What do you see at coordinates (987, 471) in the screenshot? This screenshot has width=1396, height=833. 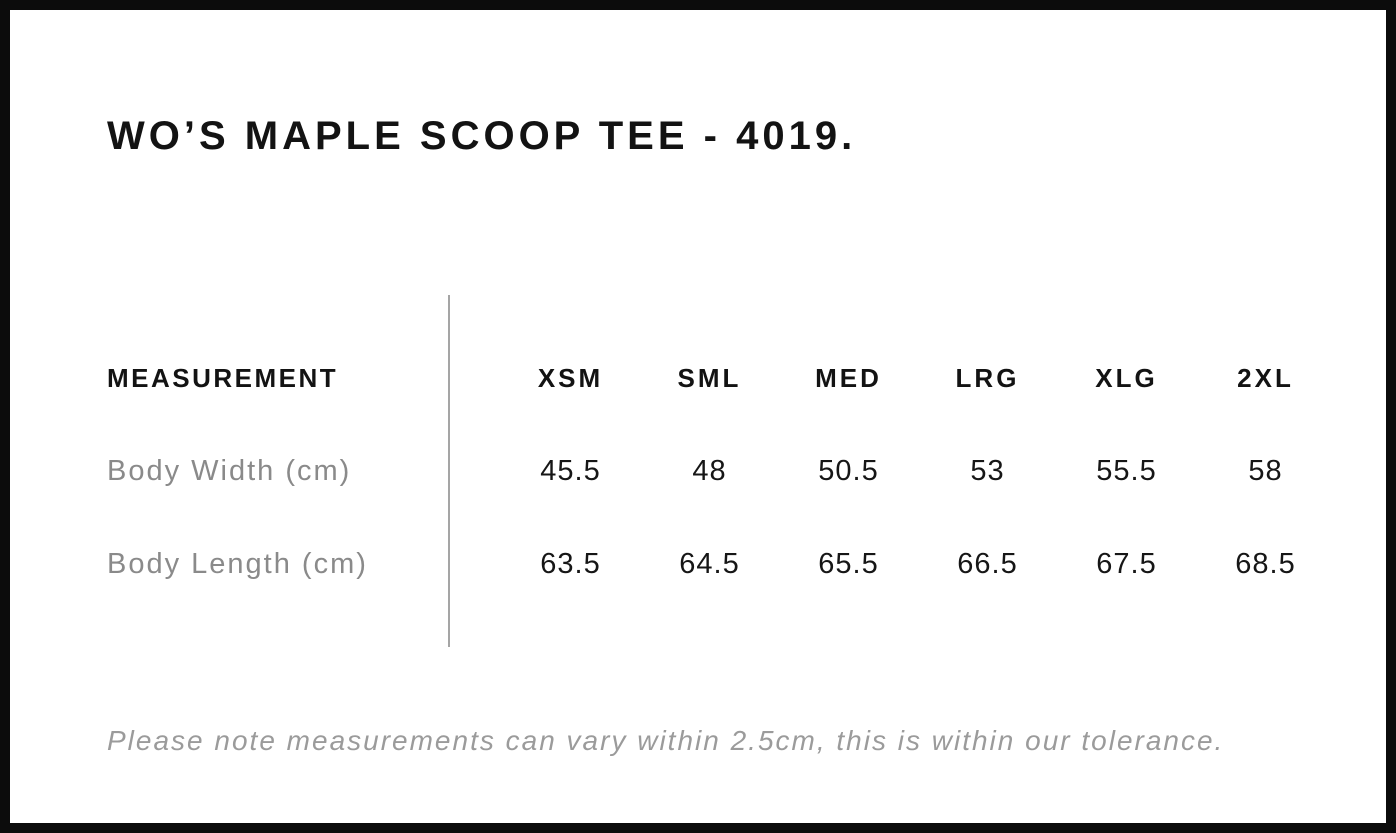 I see `body-width-lrg-value: 53` at bounding box center [987, 471].